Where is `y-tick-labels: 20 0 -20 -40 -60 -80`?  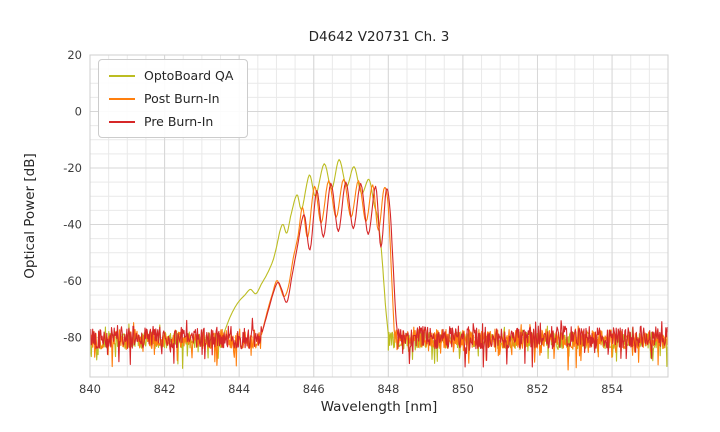
y-tick-labels: 20 0 -20 -40 -60 -80 is located at coordinates (72, 196).